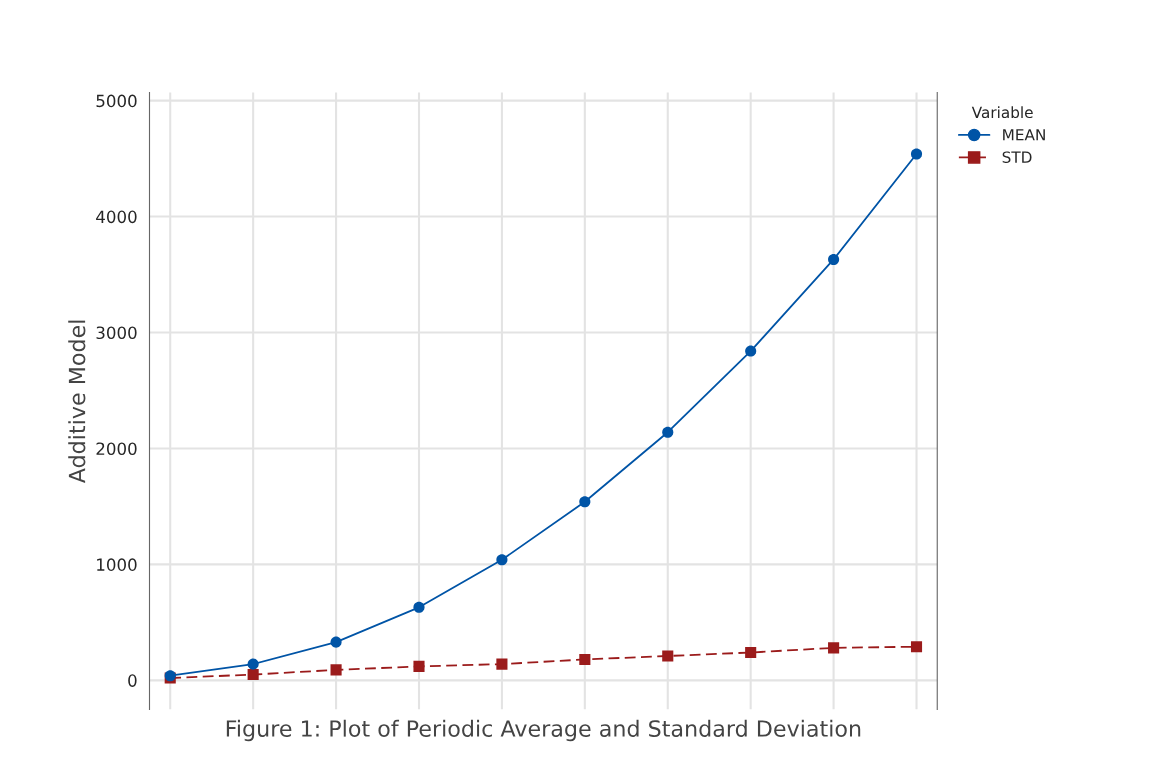  Describe the element at coordinates (116, 333) in the screenshot. I see `y-tick-label: 3000` at that location.